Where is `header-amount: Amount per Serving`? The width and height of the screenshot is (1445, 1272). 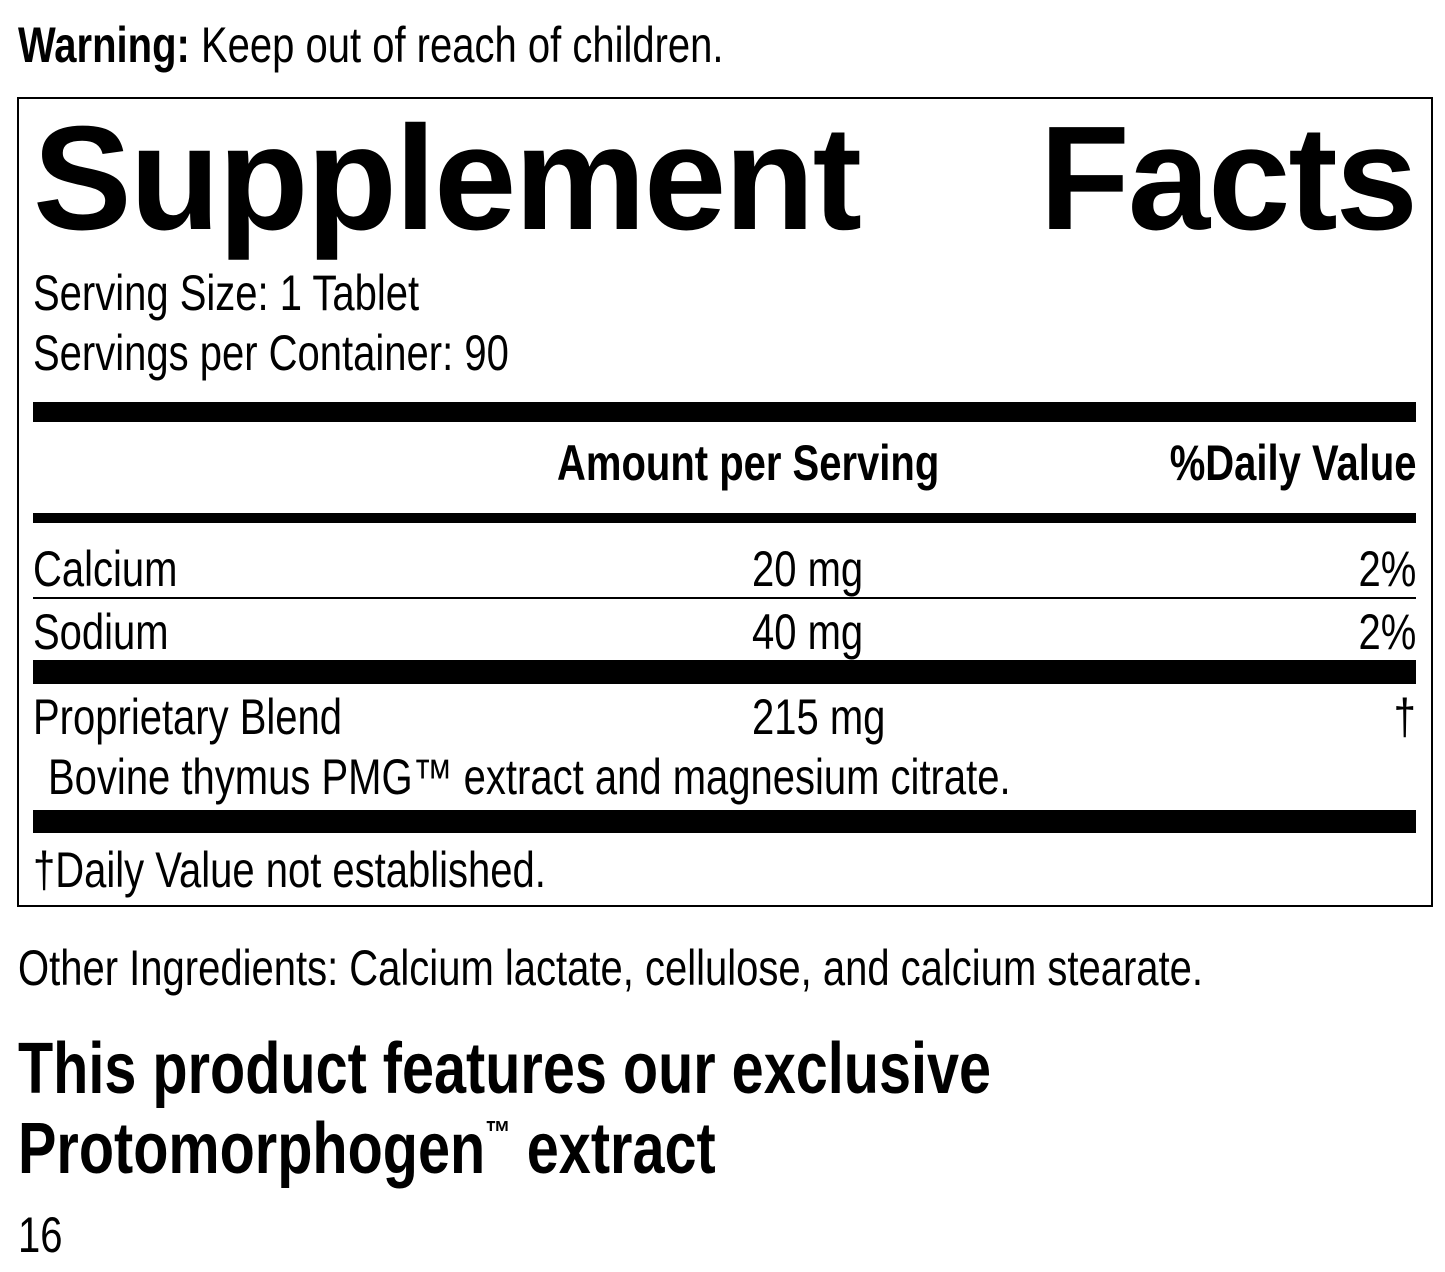
header-amount: Amount per Serving is located at coordinates (796, 463).